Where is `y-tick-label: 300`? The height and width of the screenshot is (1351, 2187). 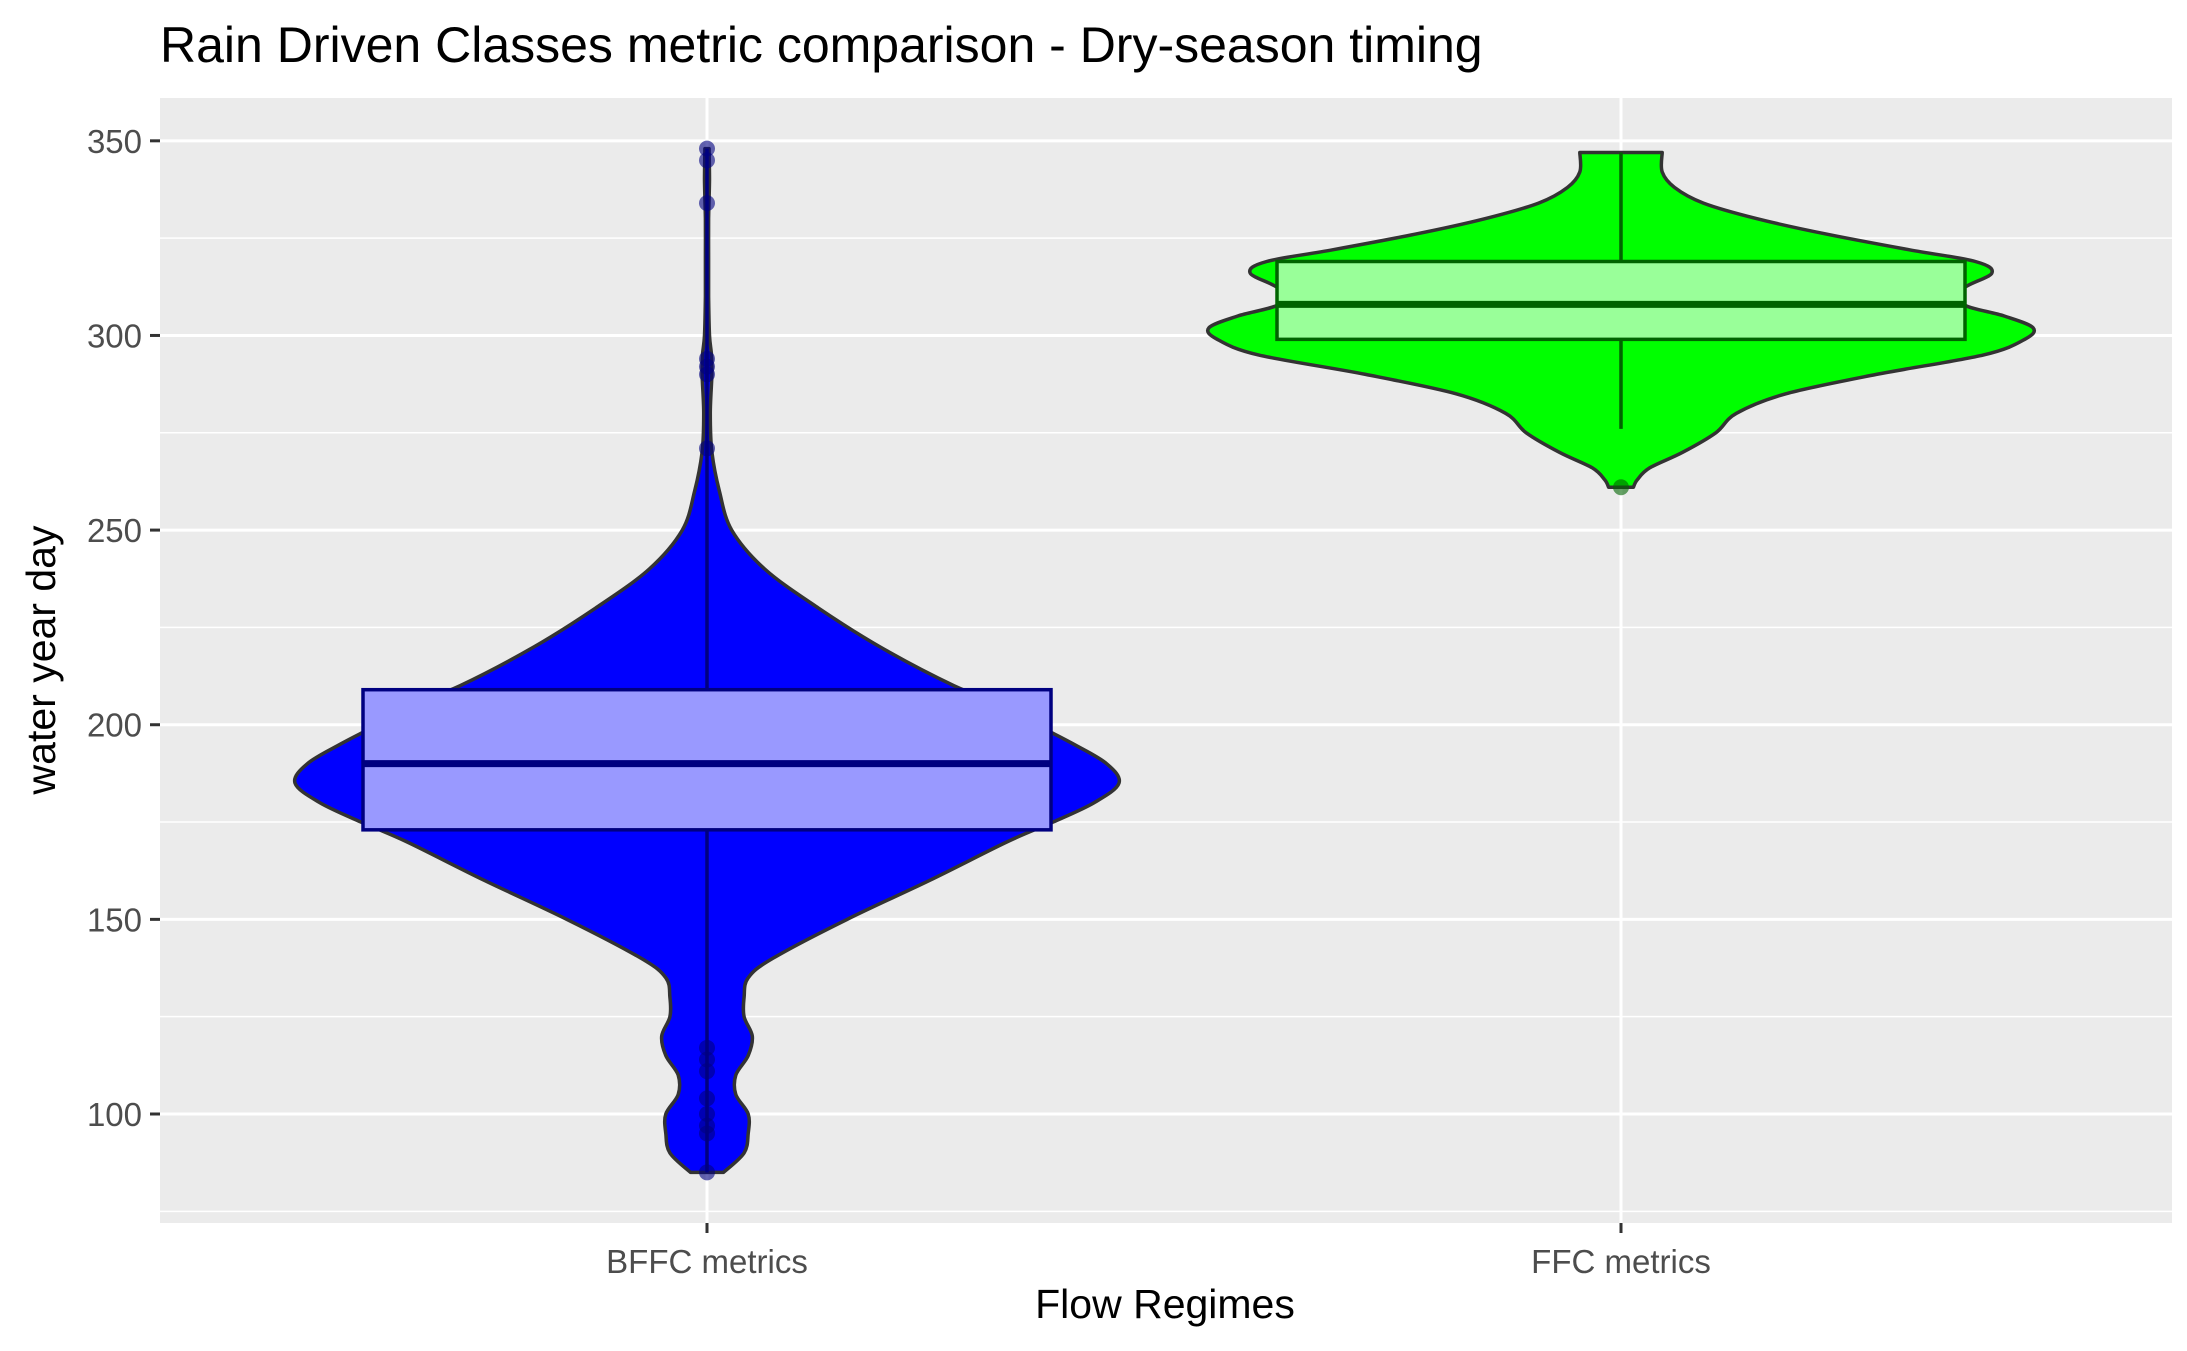 y-tick-label: 300 is located at coordinates (114, 335).